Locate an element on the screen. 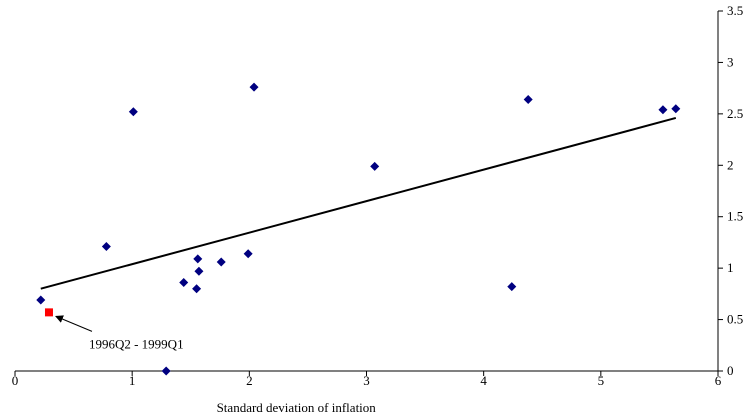 The image size is (756, 417). highlighted-point is located at coordinates (48, 312).